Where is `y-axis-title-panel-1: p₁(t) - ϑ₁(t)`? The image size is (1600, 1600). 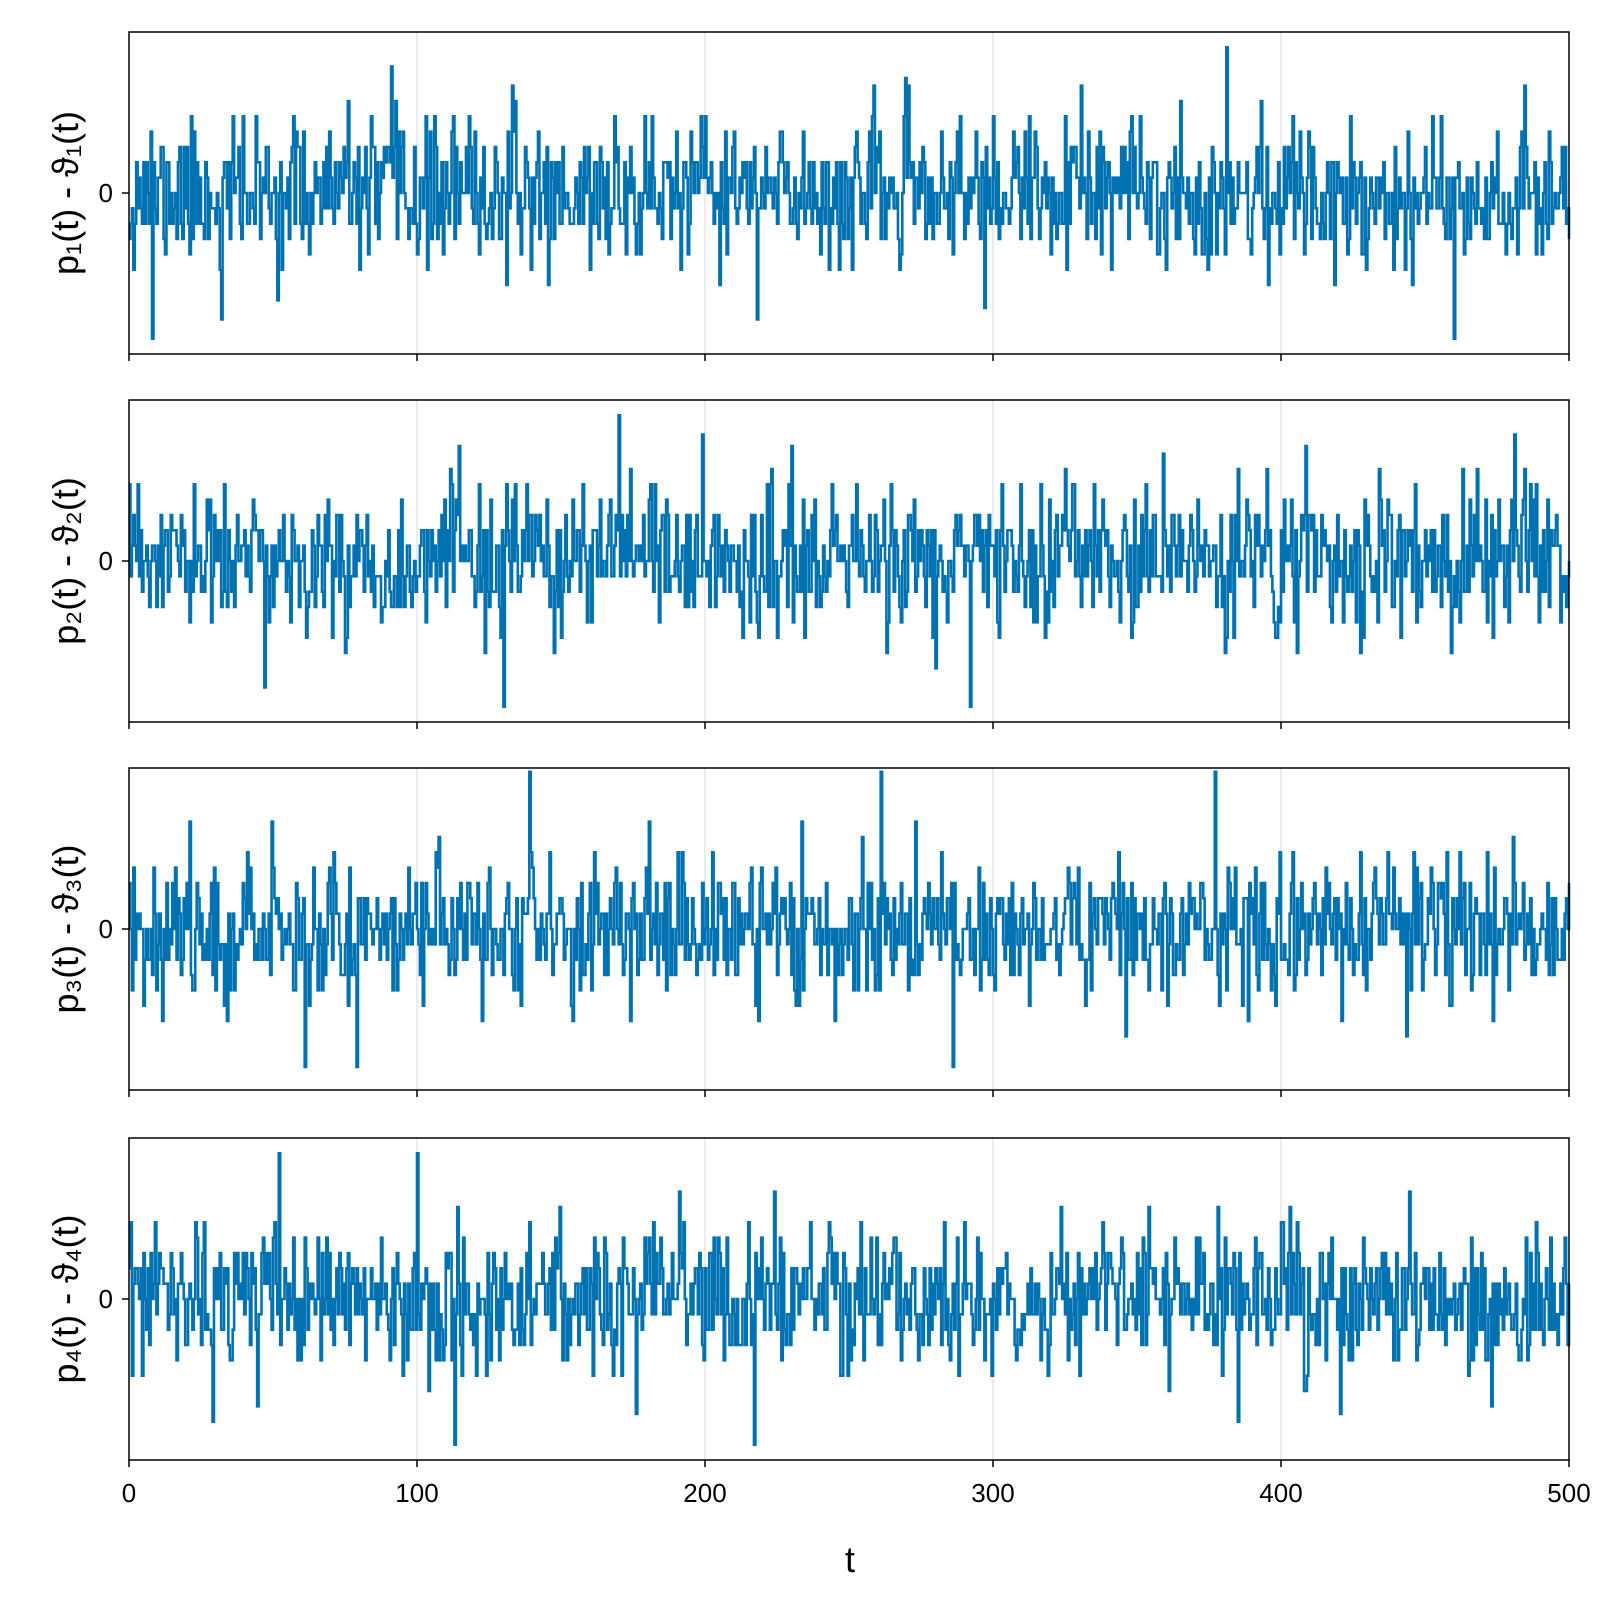
y-axis-title-panel-1: p₁(t) - ϑ₁(t) is located at coordinates (65, 193).